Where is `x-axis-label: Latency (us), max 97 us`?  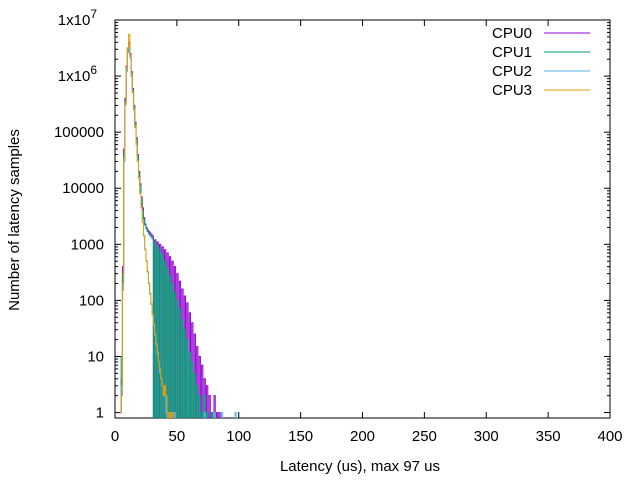 x-axis-label: Latency (us), max 97 us is located at coordinates (360, 466).